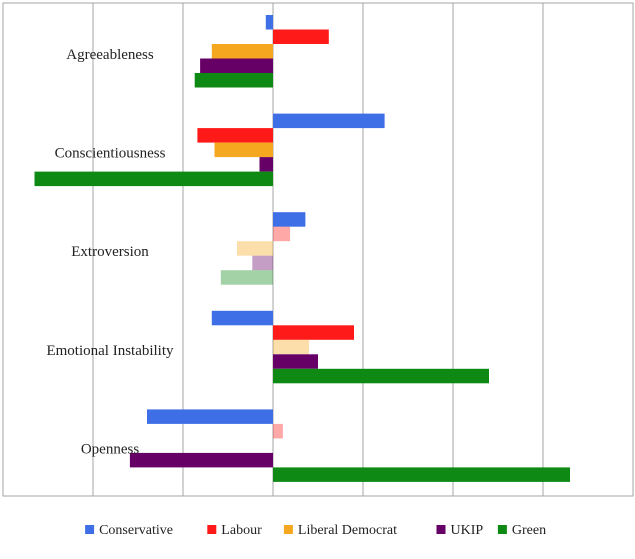 The image size is (635, 559). I want to click on bar-labour-conscientiousness, so click(235, 135).